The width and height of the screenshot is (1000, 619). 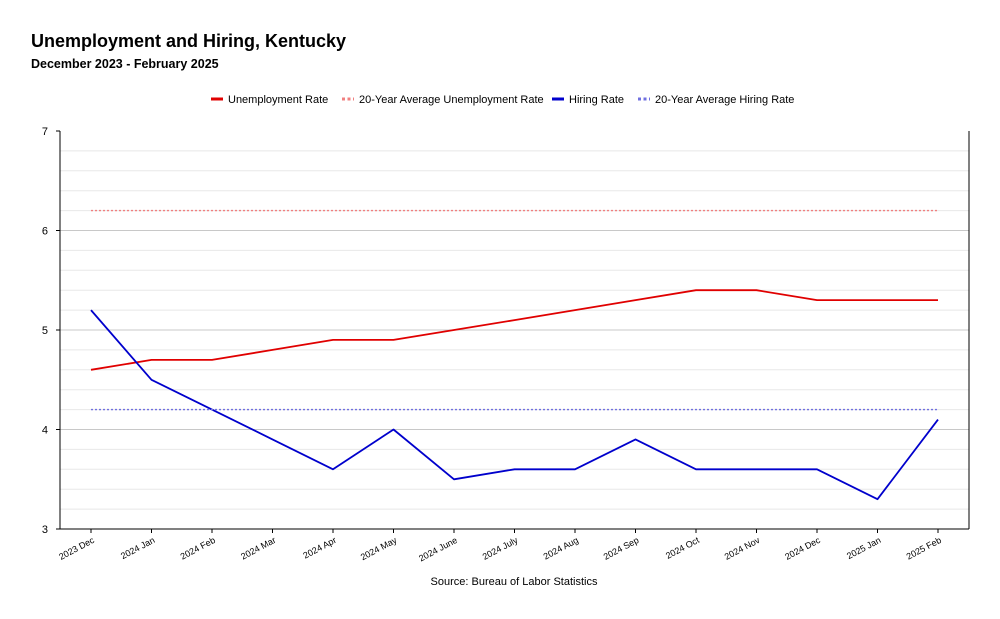 I want to click on x-tick-label: 2023 Dec, so click(x=76, y=548).